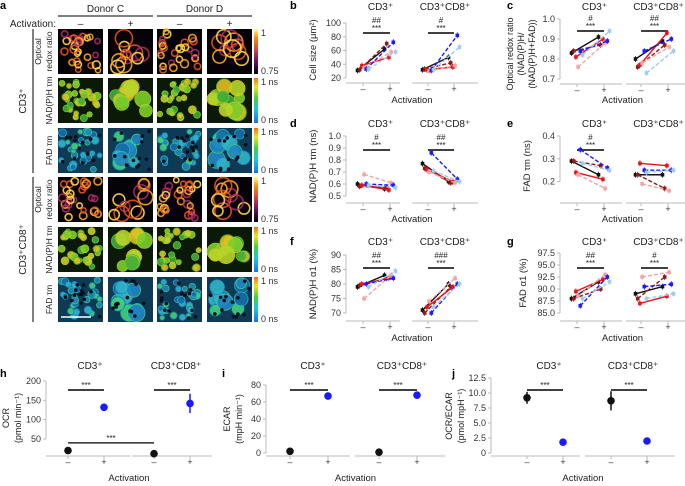 This screenshot has height=486, width=685. What do you see at coordinates (105, 9) in the screenshot?
I see `donor-label: Donor C` at bounding box center [105, 9].